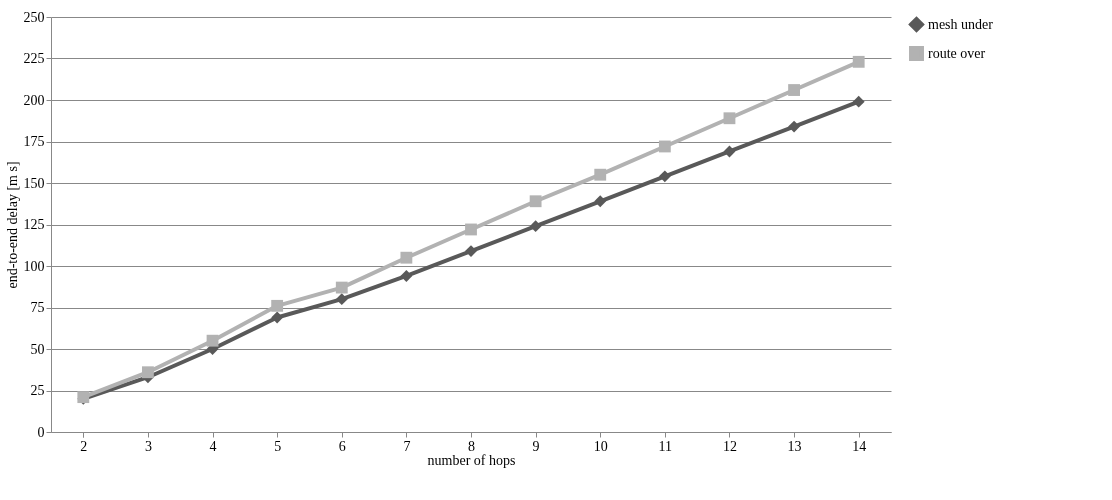  What do you see at coordinates (407, 446) in the screenshot?
I see `x-tick-label: 7` at bounding box center [407, 446].